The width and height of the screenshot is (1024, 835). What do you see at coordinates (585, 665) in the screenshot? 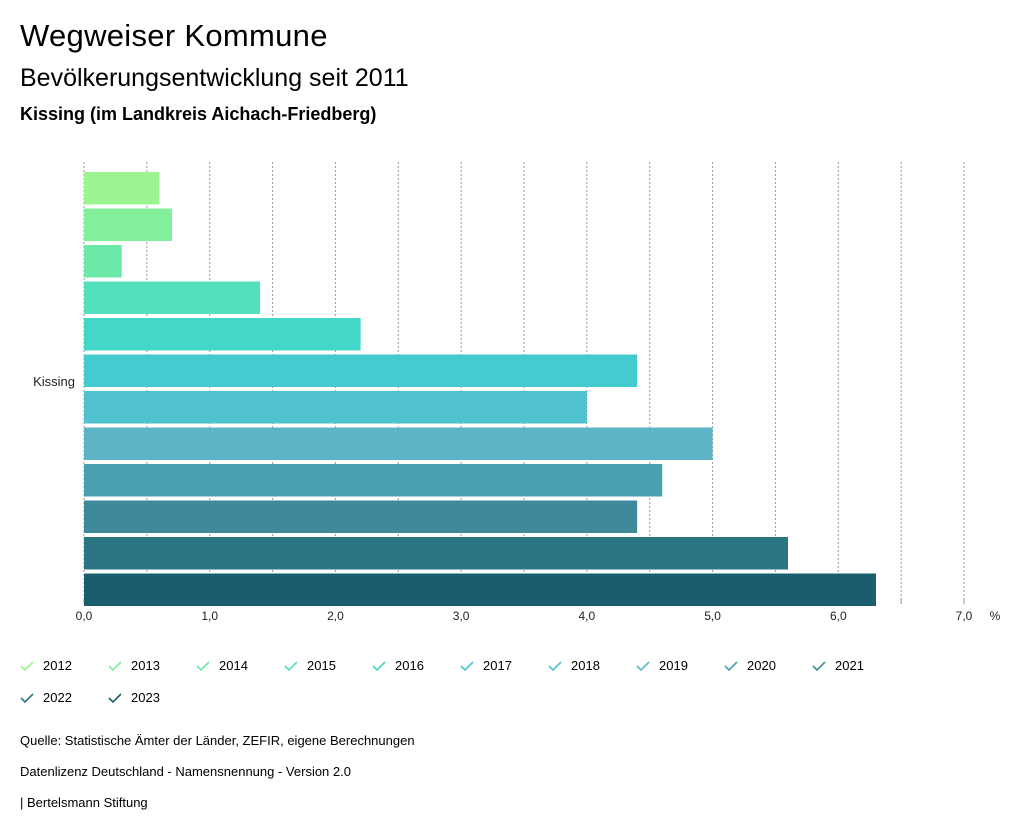
I see `legend-label: 2018` at bounding box center [585, 665].